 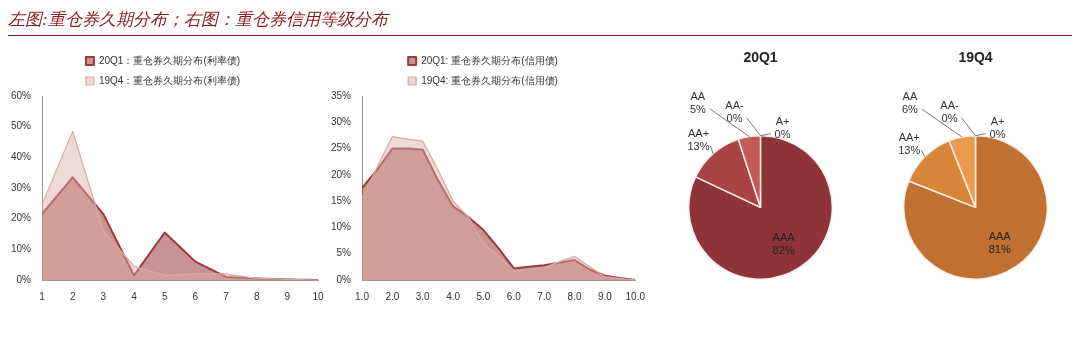 I want to click on x-tick-label: 5.0, so click(x=483, y=296).